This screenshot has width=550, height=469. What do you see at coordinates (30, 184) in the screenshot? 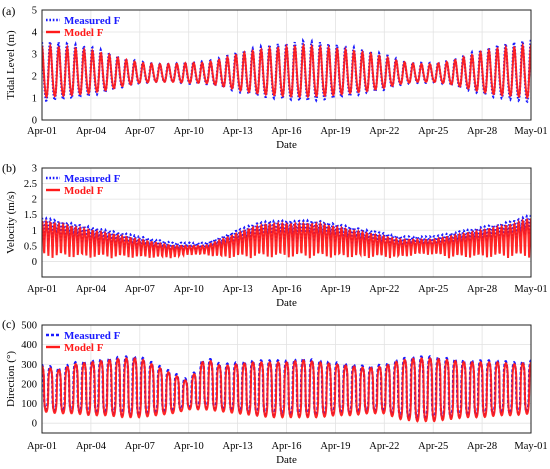
I see `y-tick-label: 2.5` at bounding box center [30, 184].